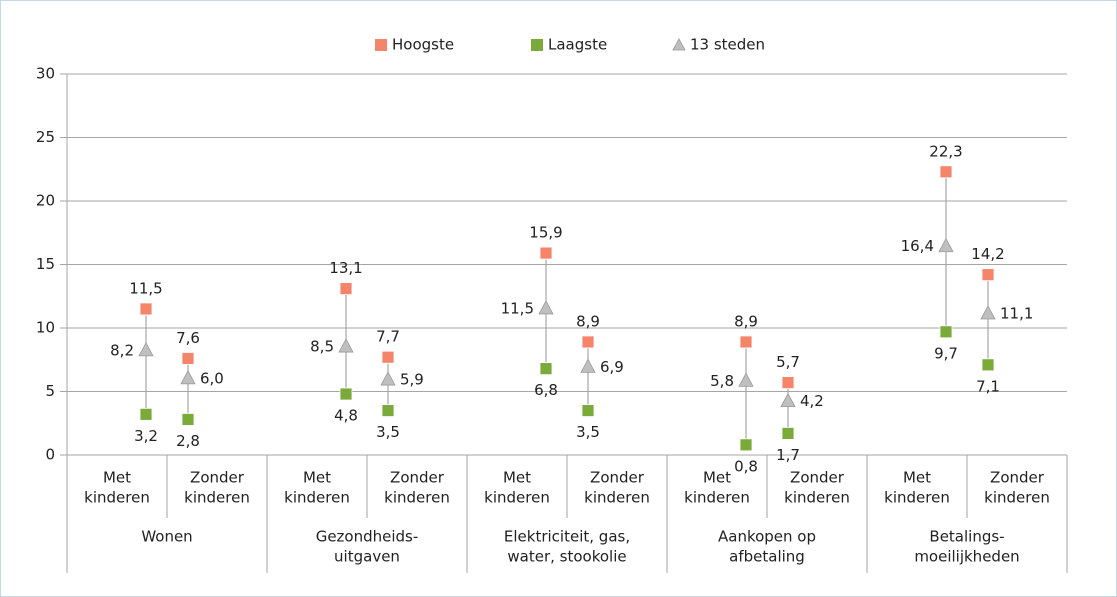 This screenshot has height=597, width=1117. Describe the element at coordinates (946, 353) in the screenshot. I see `data-label: 9,7` at that location.